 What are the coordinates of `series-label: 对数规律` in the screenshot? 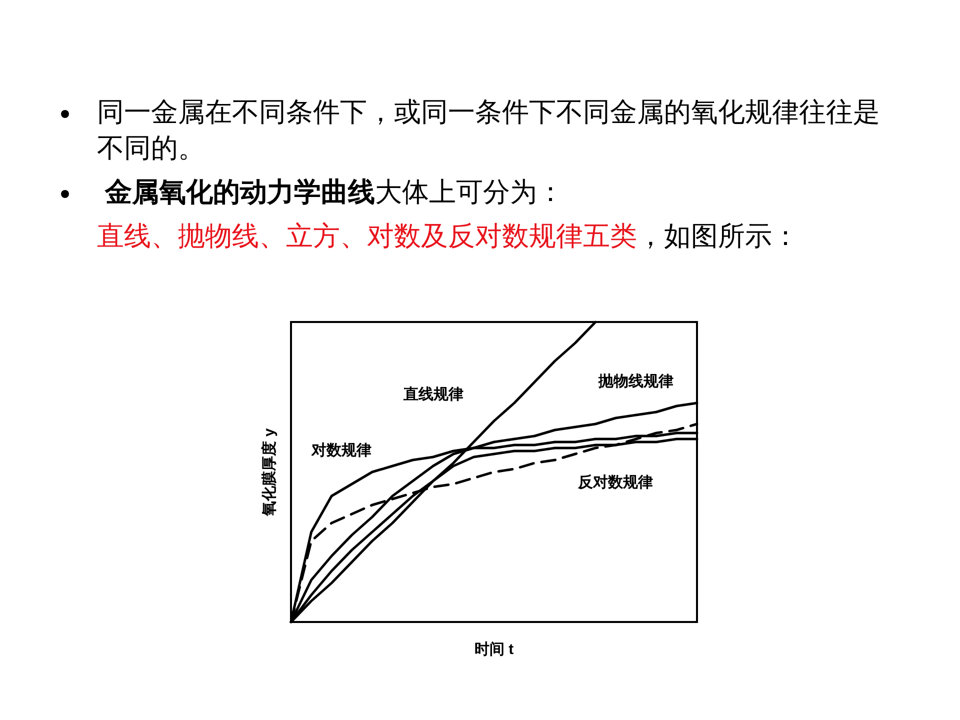 It's located at (341, 450).